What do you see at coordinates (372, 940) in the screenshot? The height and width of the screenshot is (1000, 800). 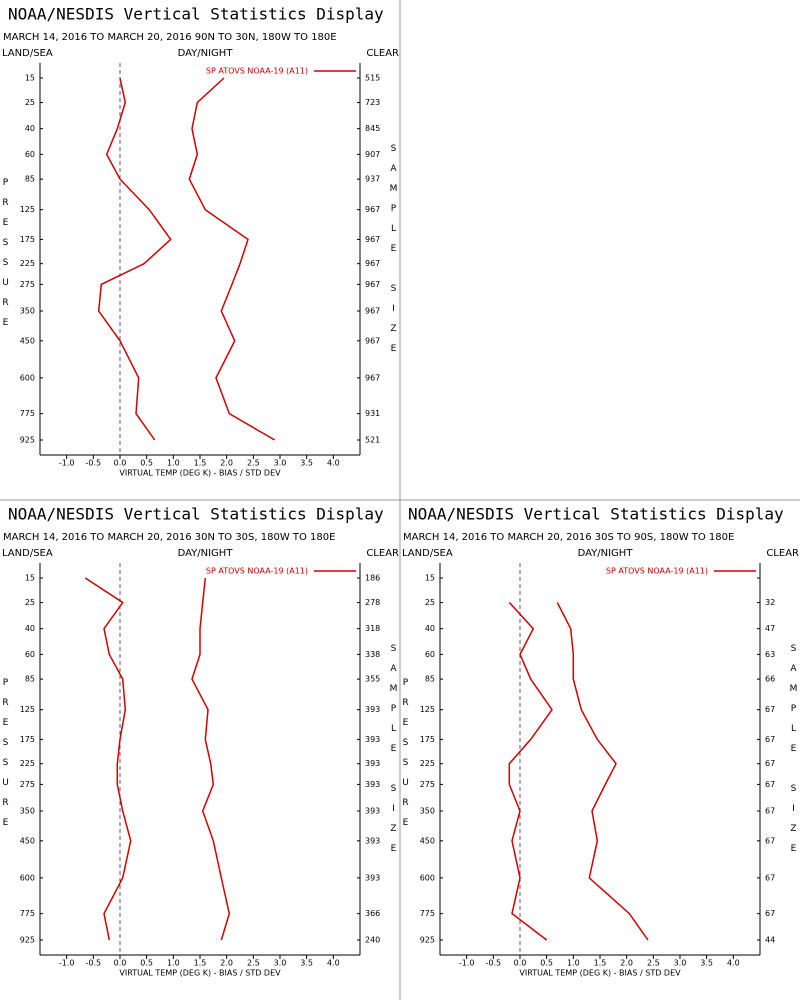 I see `sample-size: 240` at bounding box center [372, 940].